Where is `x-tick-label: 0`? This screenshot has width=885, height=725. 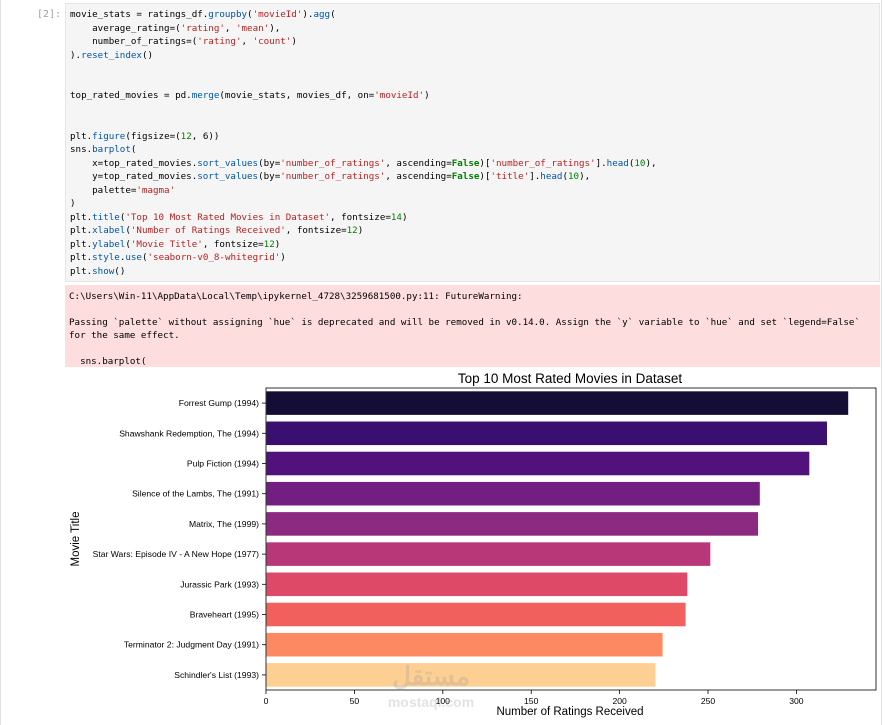
x-tick-label: 0 is located at coordinates (266, 701).